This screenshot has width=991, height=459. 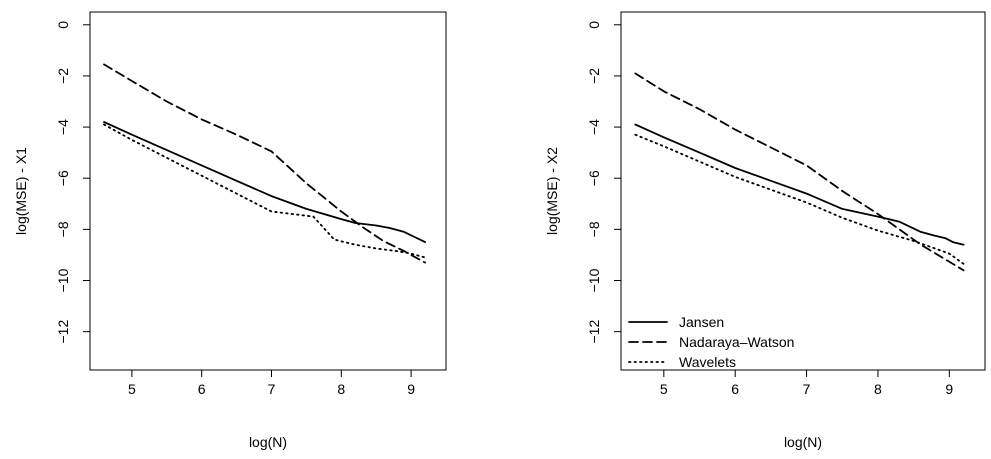 What do you see at coordinates (21, 191) in the screenshot?
I see `y-axis-title: log(MSE) - X1` at bounding box center [21, 191].